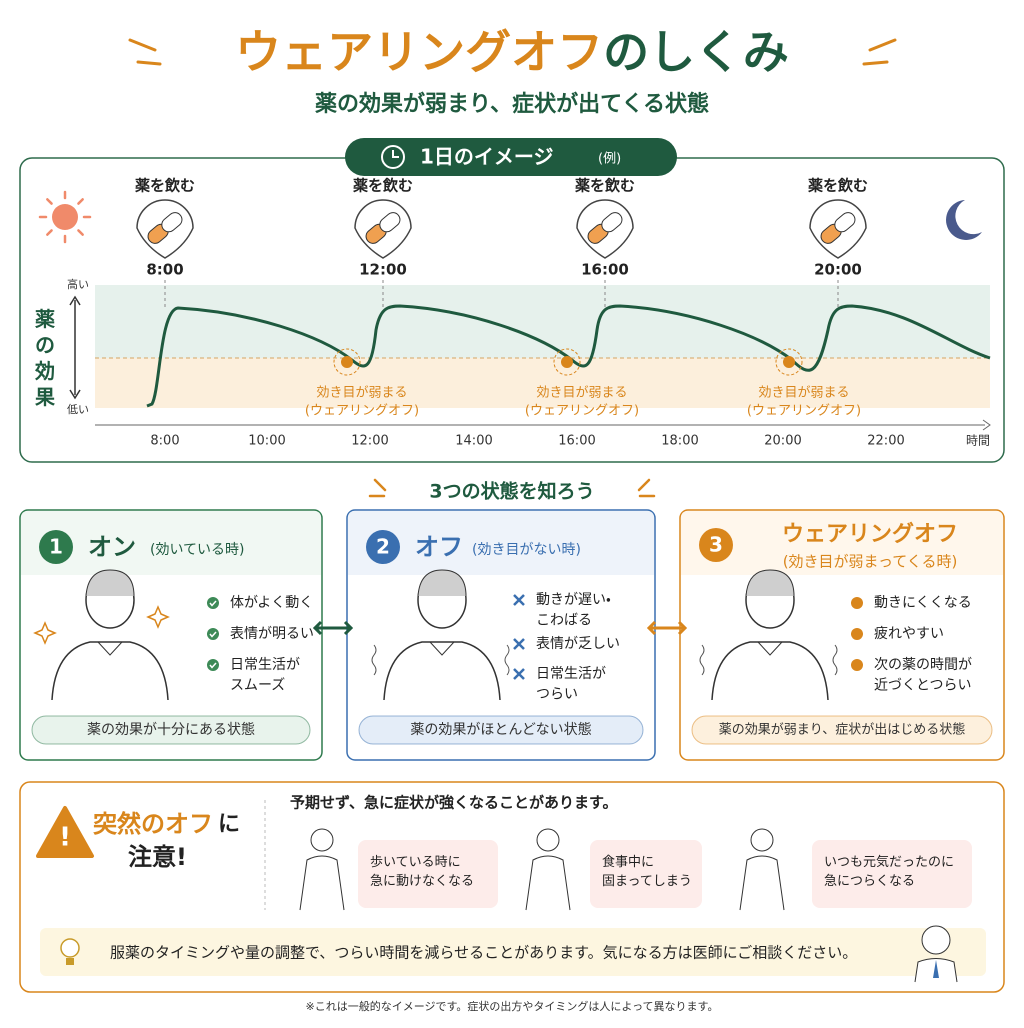 The width and height of the screenshot is (1024, 1028). Describe the element at coordinates (870, 534) in the screenshot. I see `state-title: ウェアリングオフ` at that location.